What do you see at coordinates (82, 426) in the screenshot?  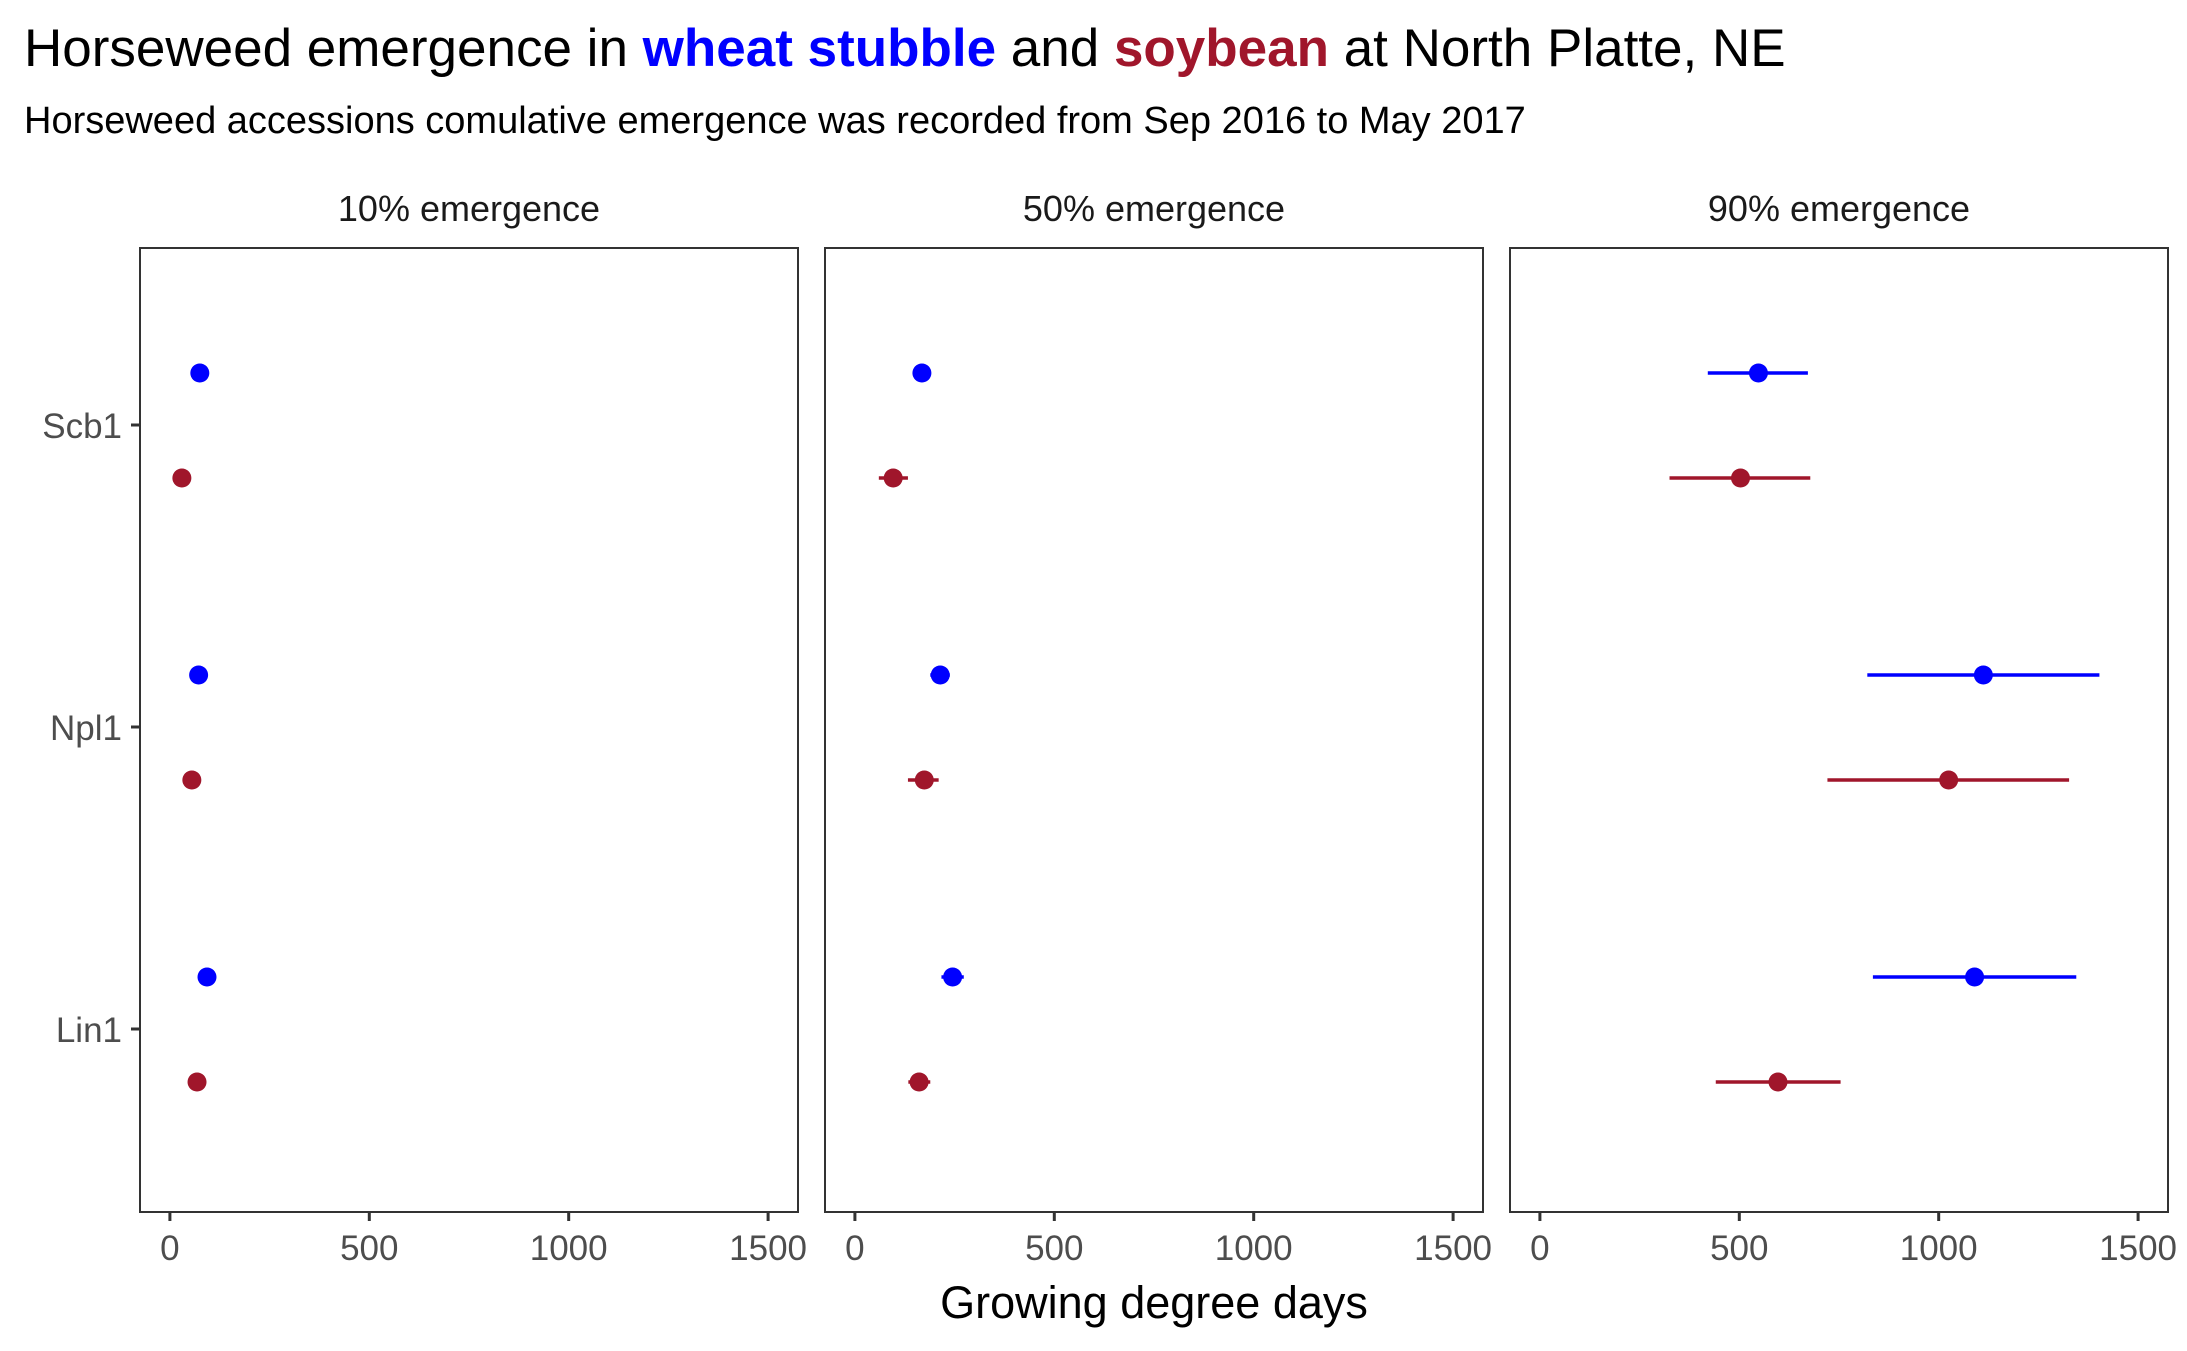 I see `y-tick-label-scb1: Scb1` at bounding box center [82, 426].